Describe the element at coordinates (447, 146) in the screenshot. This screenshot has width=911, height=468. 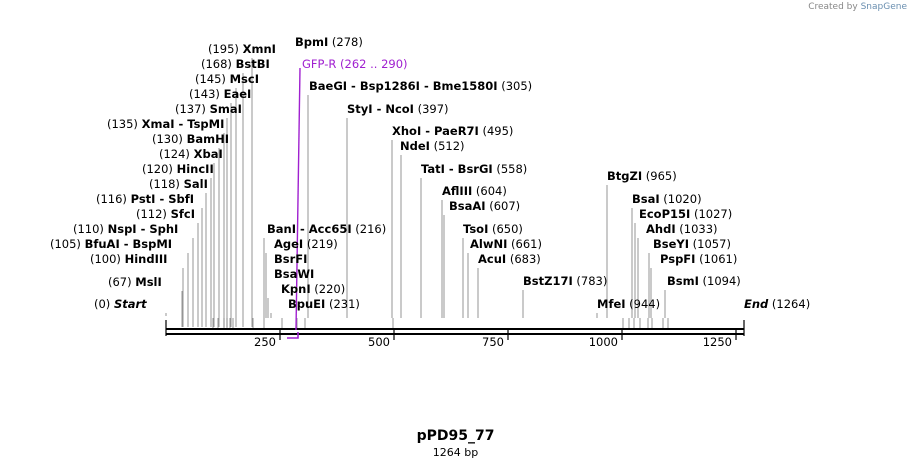
I see `site-position: (512)` at that location.